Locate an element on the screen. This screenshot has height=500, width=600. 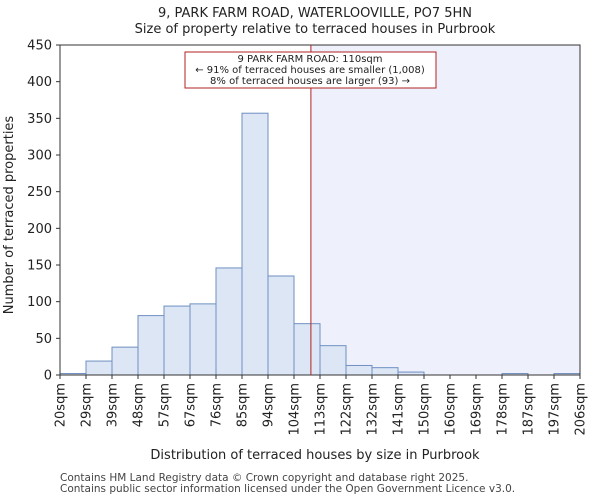
bar-113sqm is located at coordinates (333, 360).